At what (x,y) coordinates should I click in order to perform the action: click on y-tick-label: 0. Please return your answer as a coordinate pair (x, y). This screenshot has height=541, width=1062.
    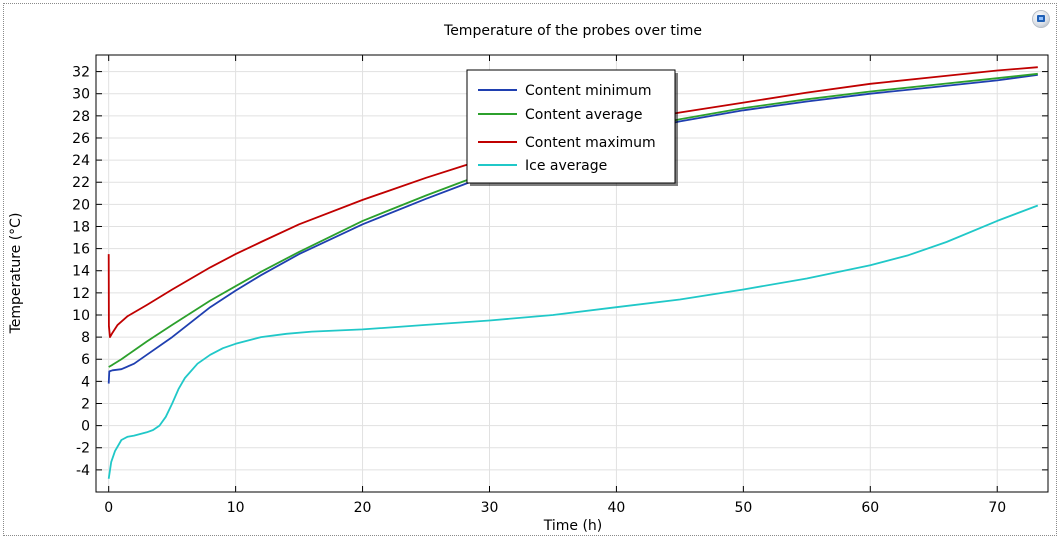
    Looking at the image, I should click on (85, 427).